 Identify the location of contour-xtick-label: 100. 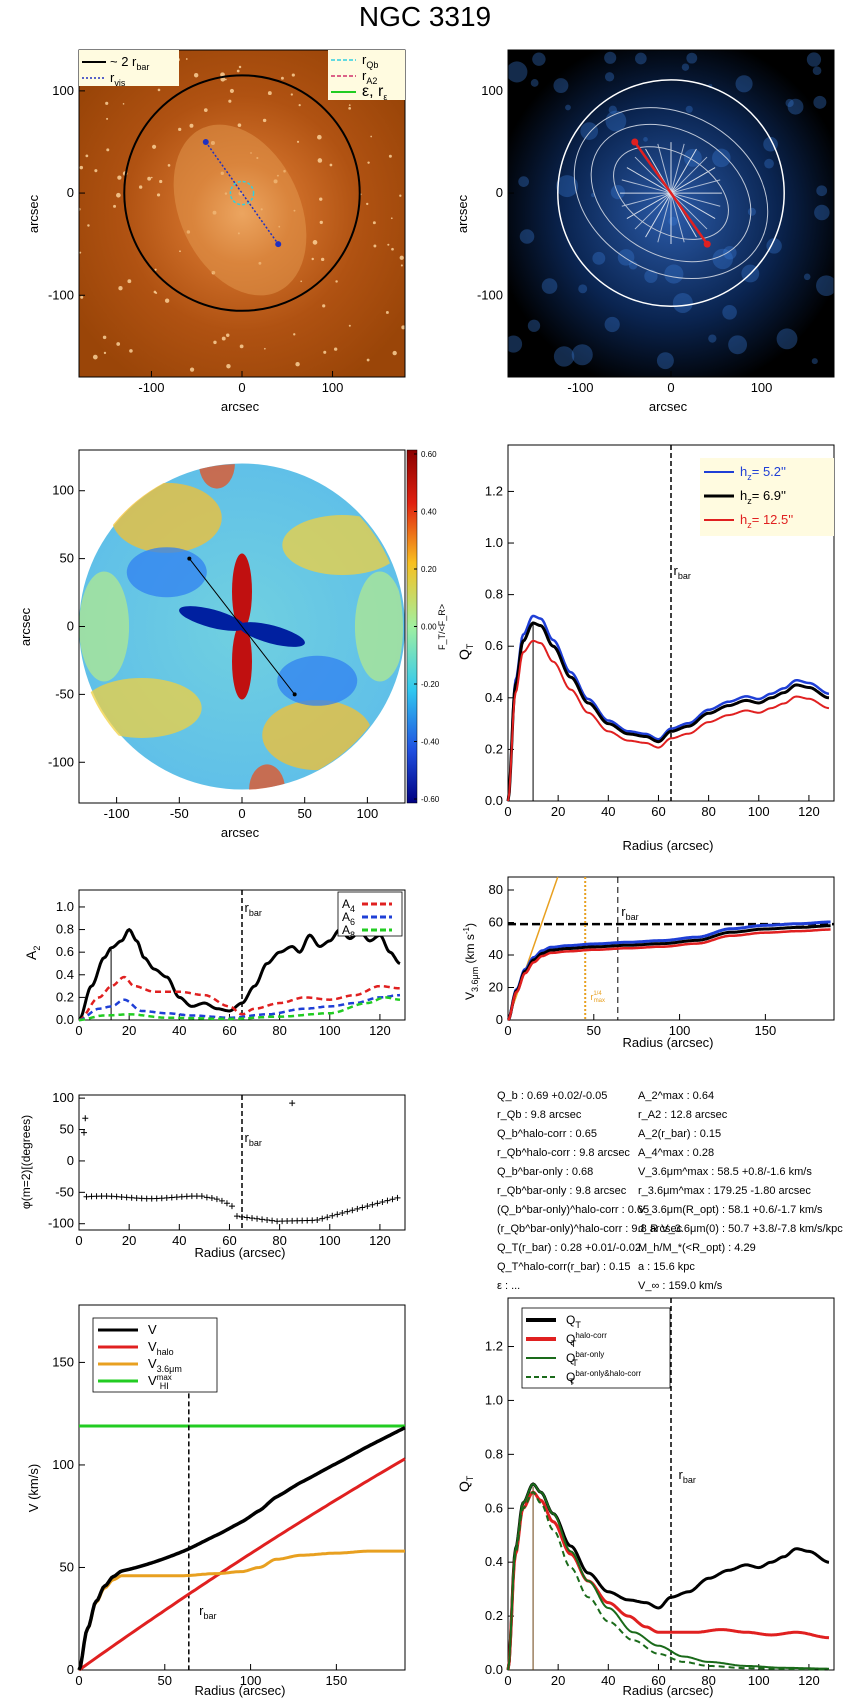
(762, 387).